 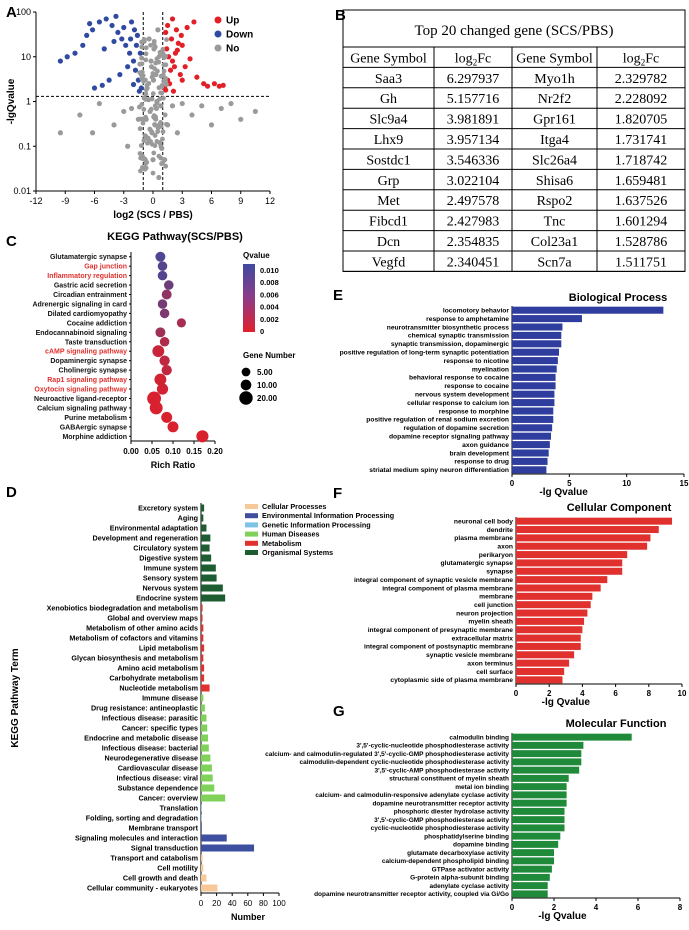 What do you see at coordinates (154, 528) in the screenshot?
I see `y-tick-label: Environmental adaptation` at bounding box center [154, 528].